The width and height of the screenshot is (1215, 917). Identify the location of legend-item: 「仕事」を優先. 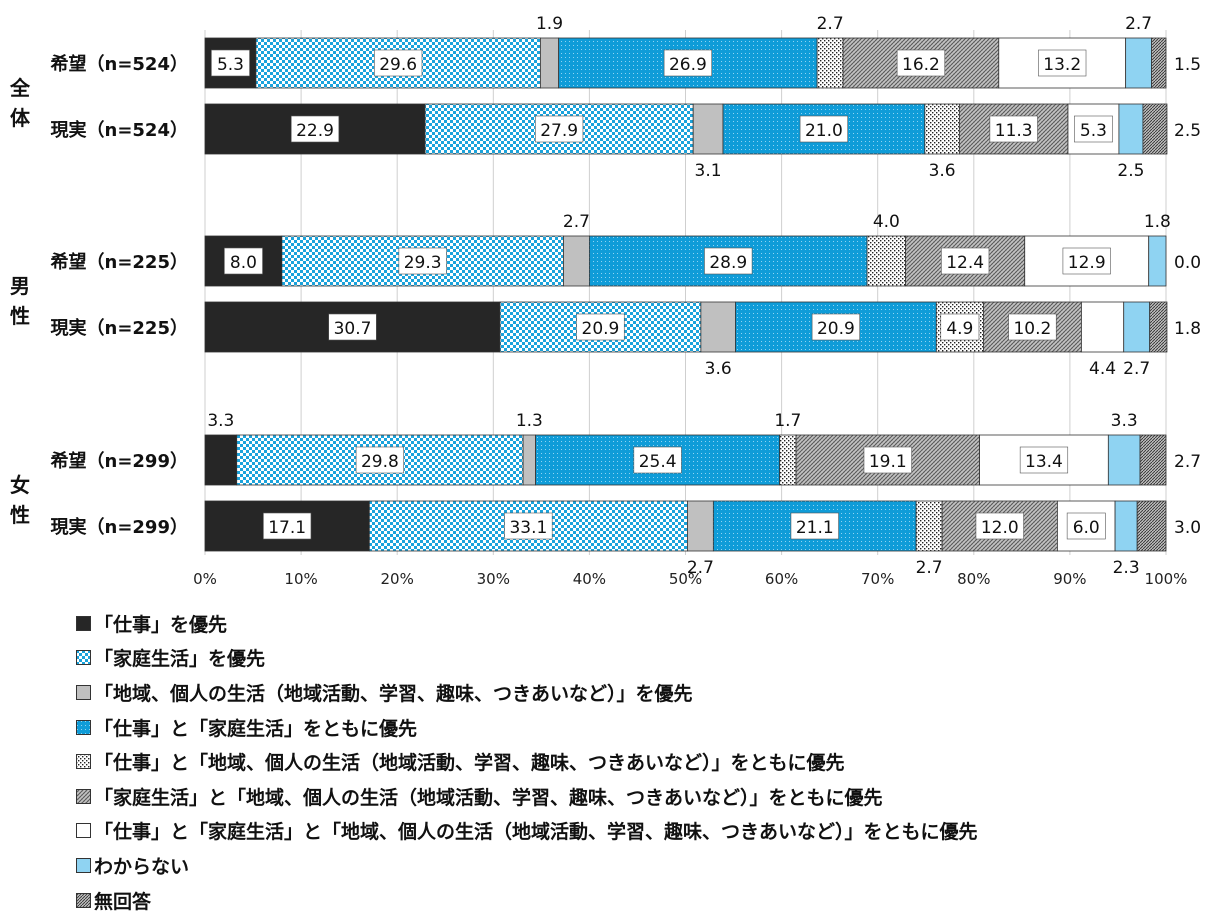
(636, 623).